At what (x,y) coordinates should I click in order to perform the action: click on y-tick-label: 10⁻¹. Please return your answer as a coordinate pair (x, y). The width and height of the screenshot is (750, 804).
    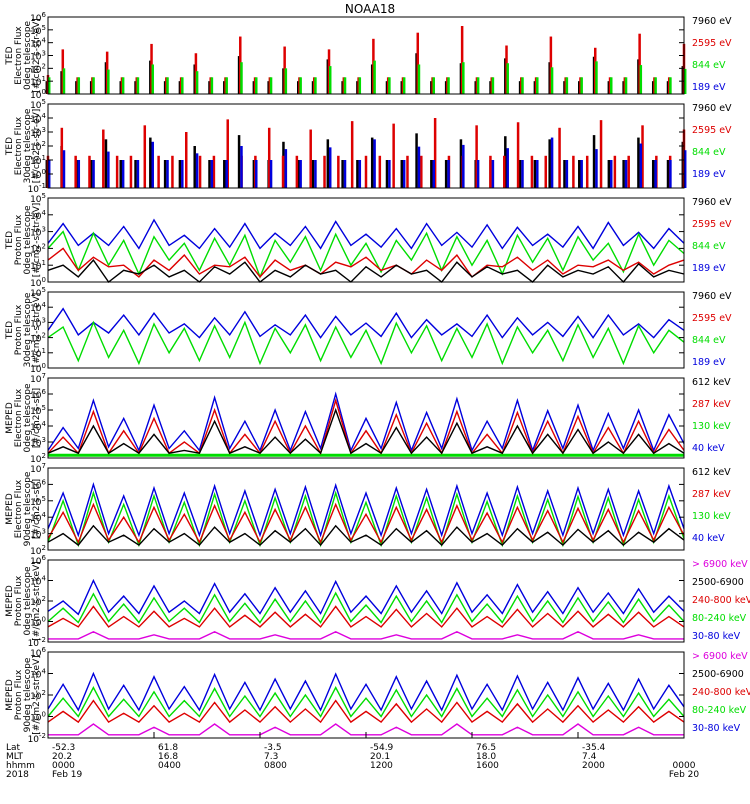
    Looking at the image, I should click on (37, 188).